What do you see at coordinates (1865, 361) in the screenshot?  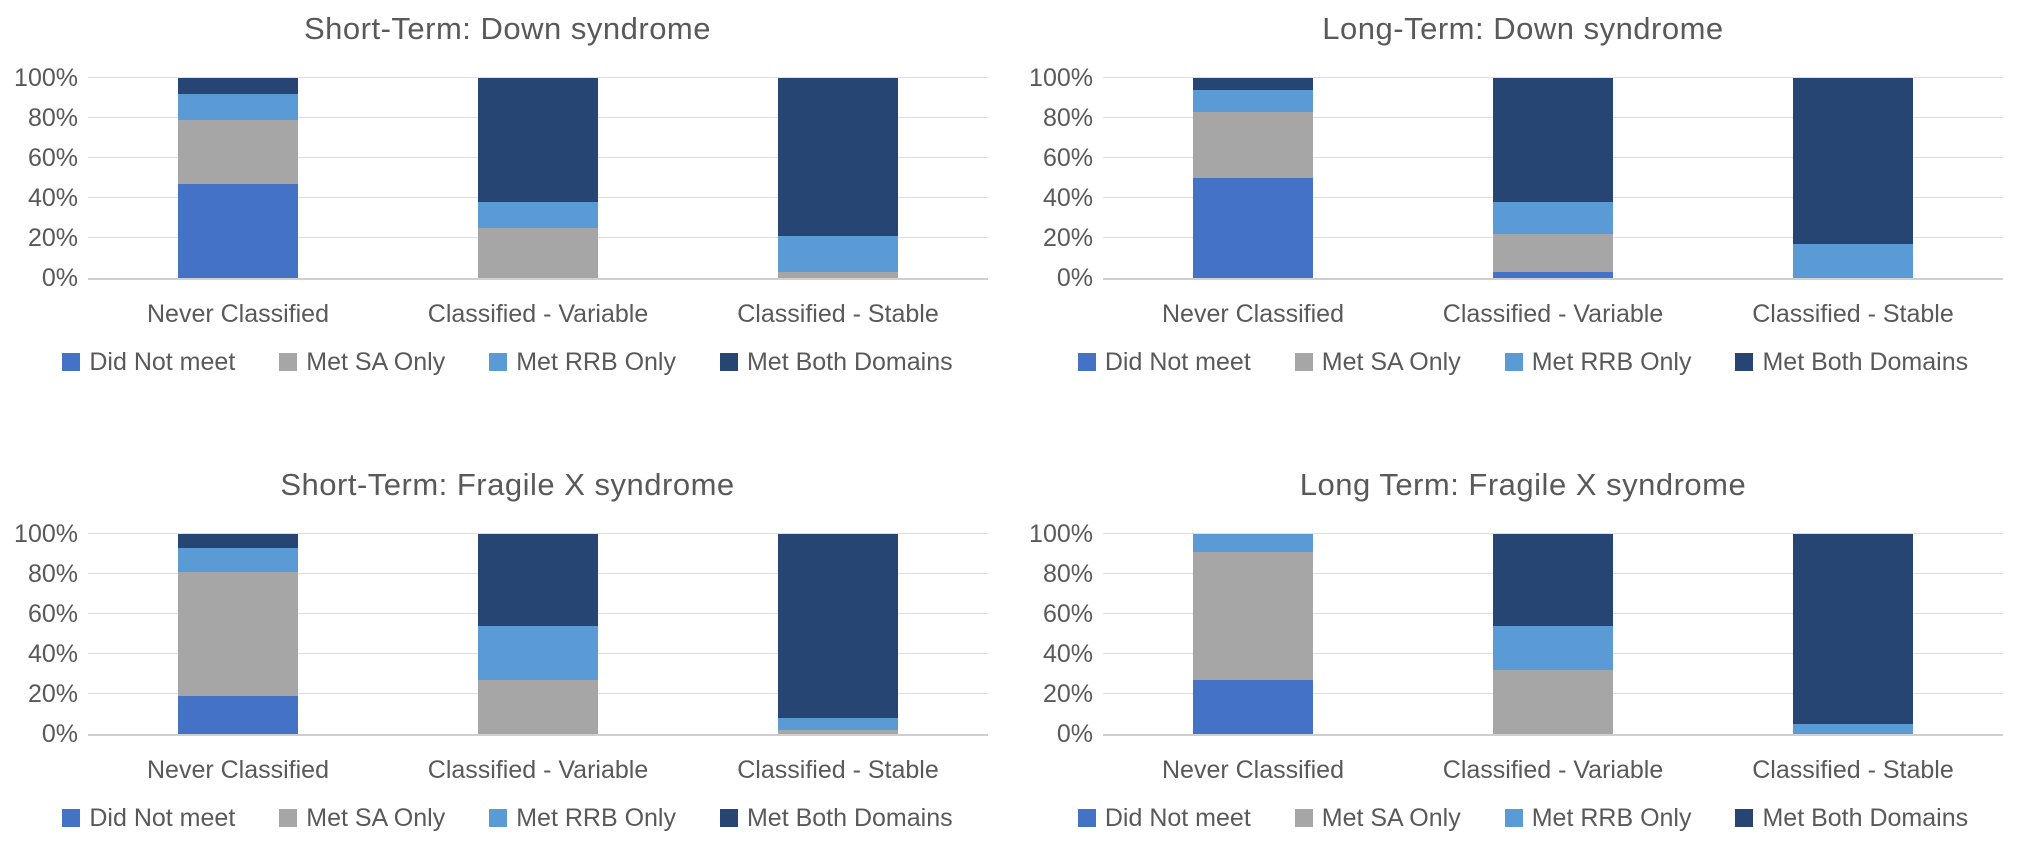 I see `legend-label: Met Both Domains` at bounding box center [1865, 361].